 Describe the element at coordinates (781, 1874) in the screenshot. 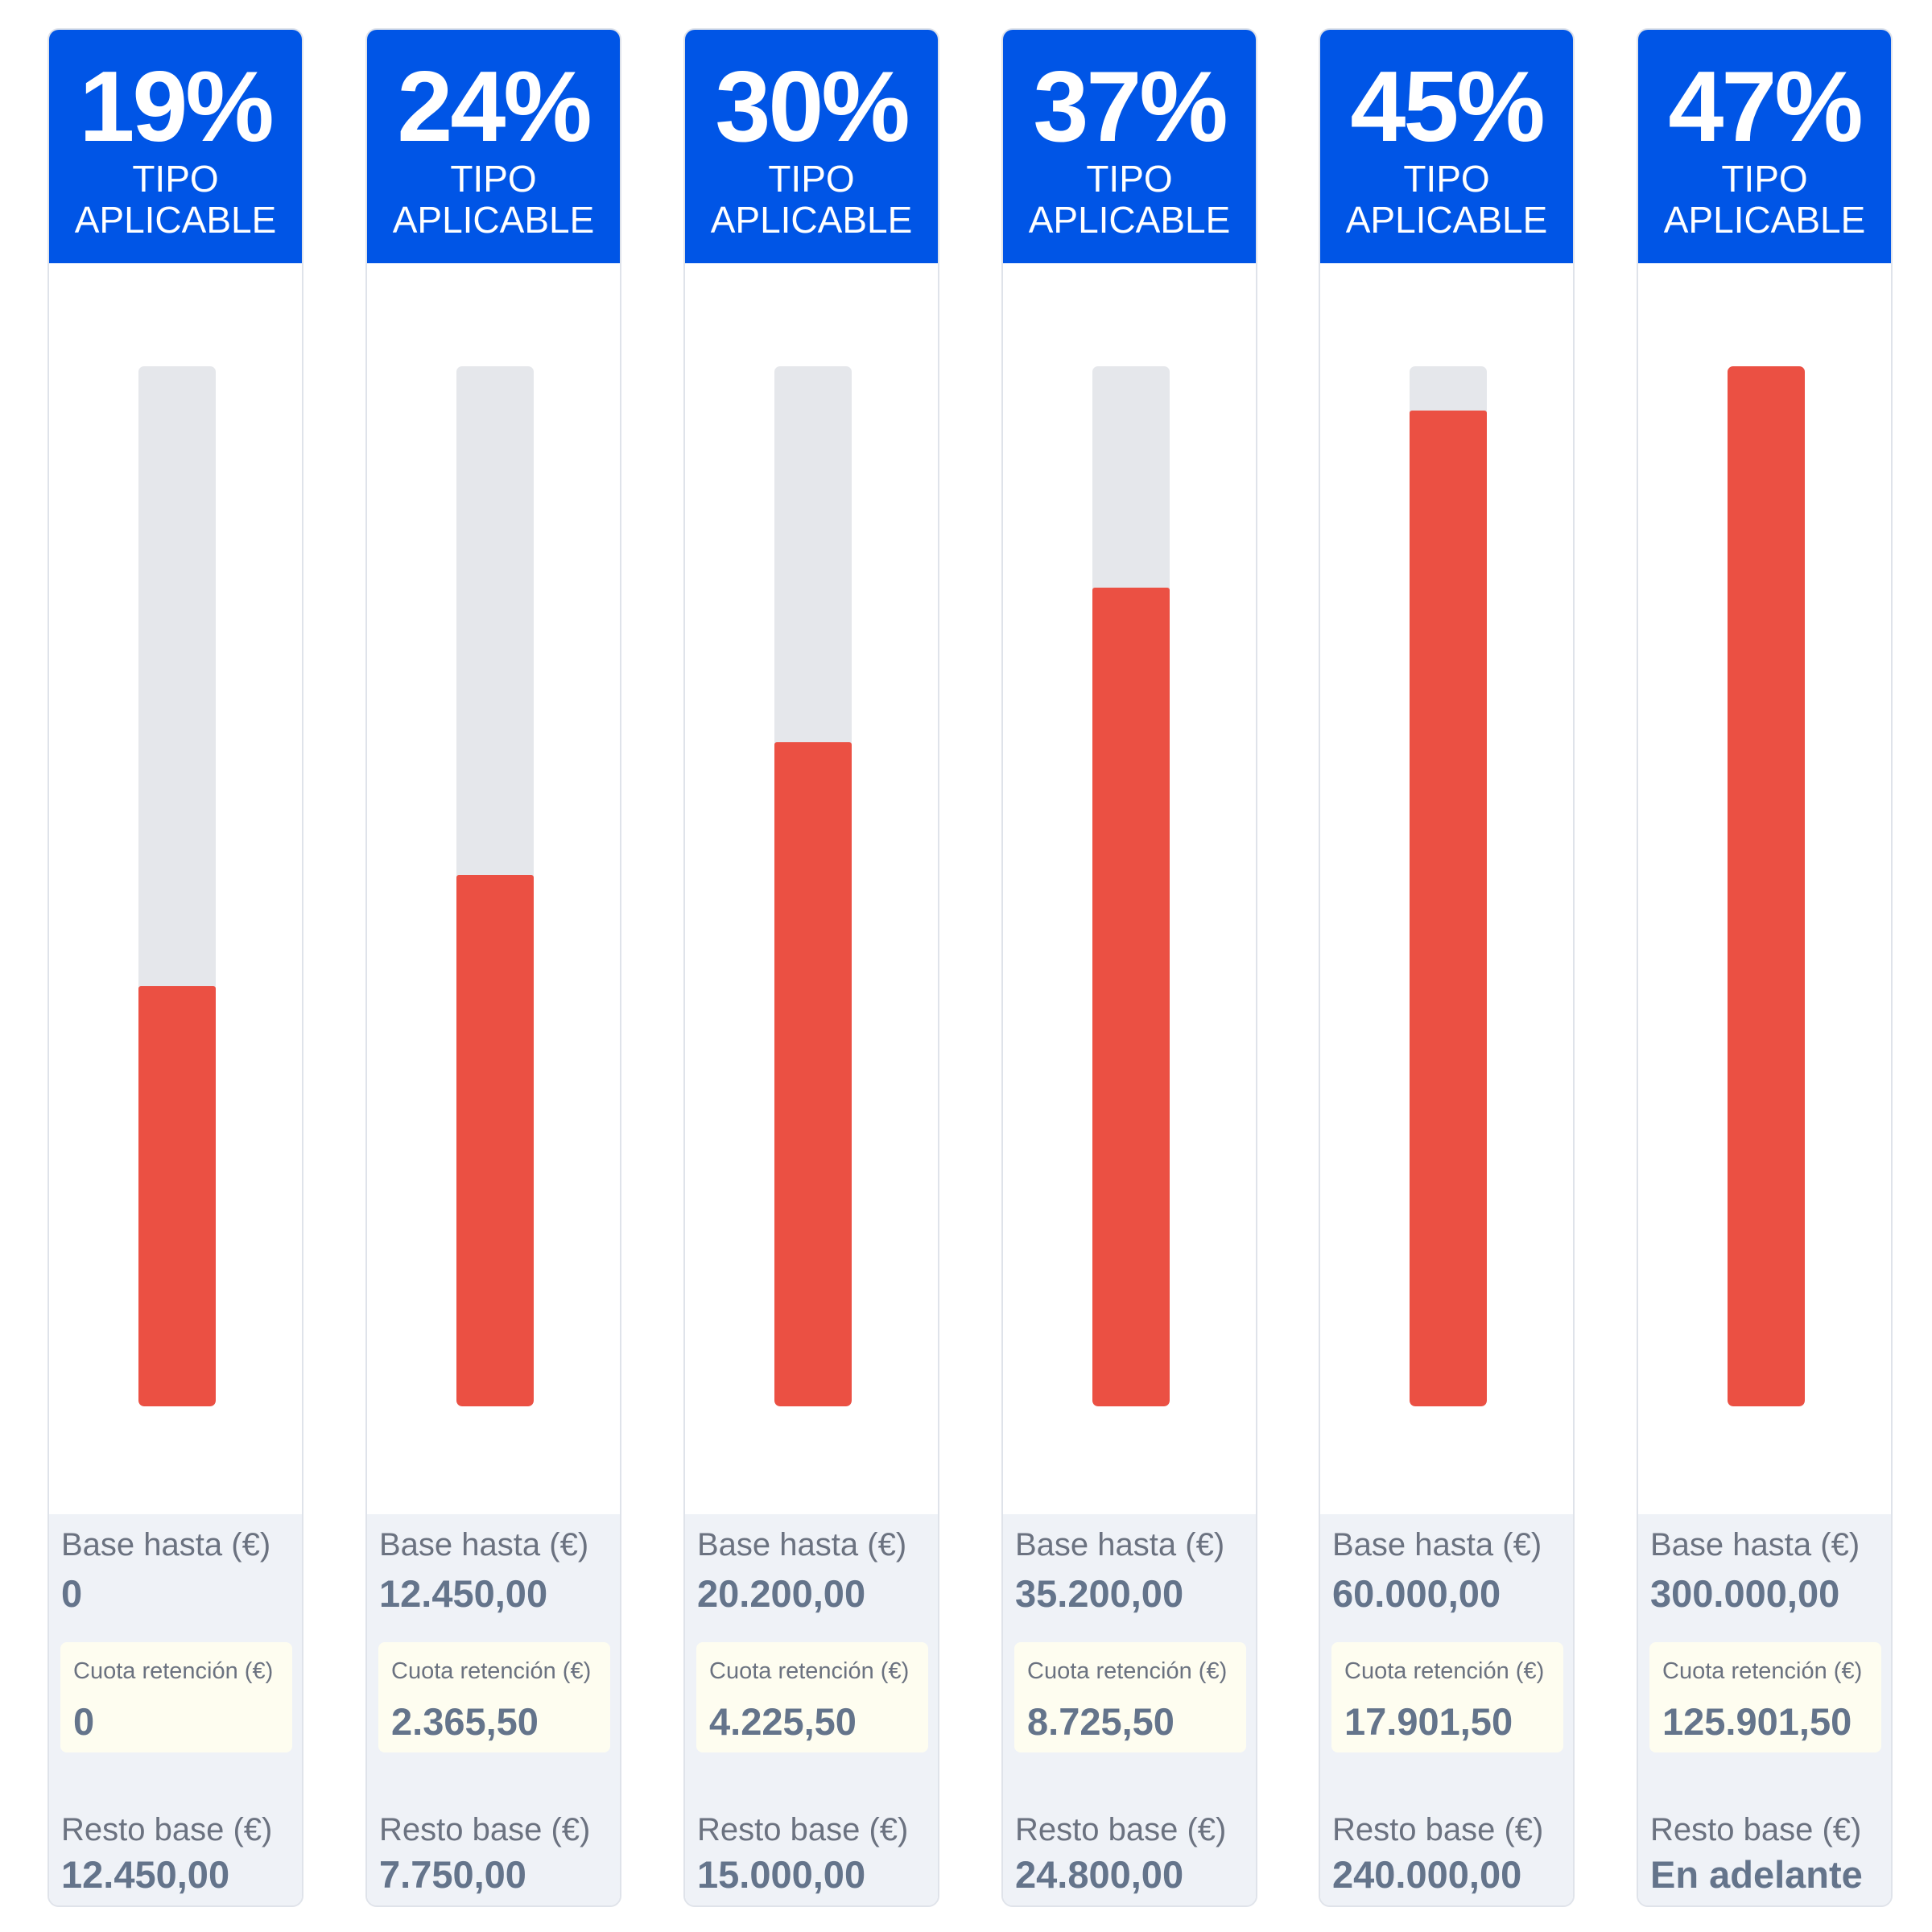

I see `resto-base-value: 15.000,00` at that location.